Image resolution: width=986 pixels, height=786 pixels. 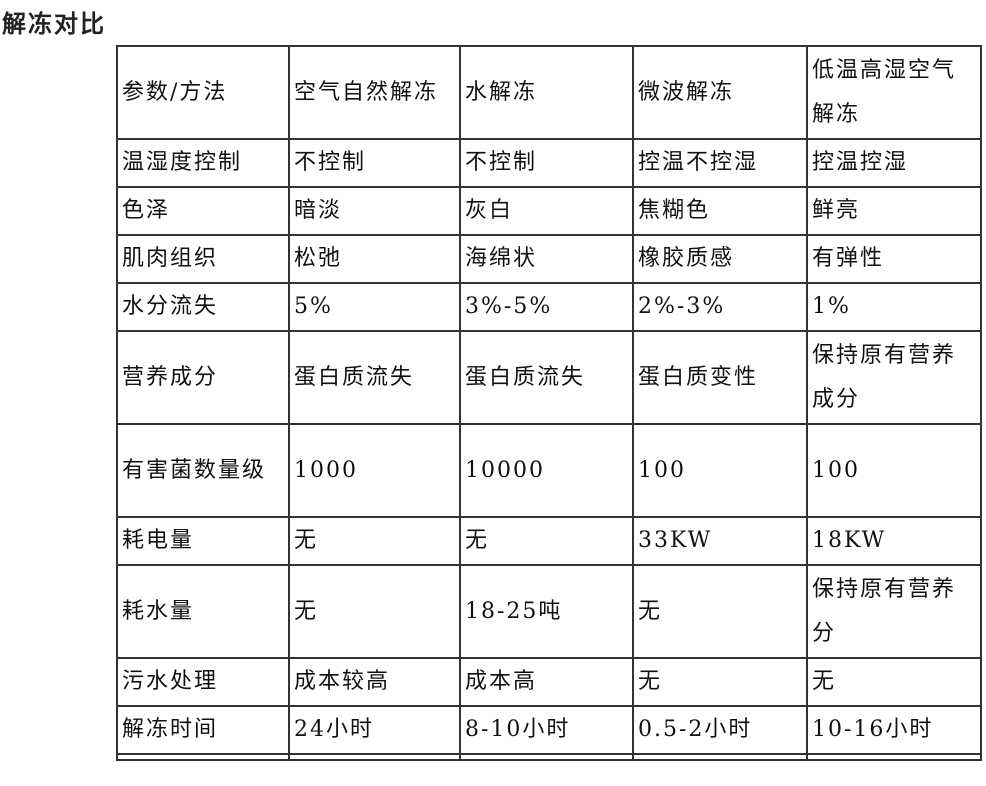 I want to click on table-cell: 橡胶质感, so click(x=720, y=259).